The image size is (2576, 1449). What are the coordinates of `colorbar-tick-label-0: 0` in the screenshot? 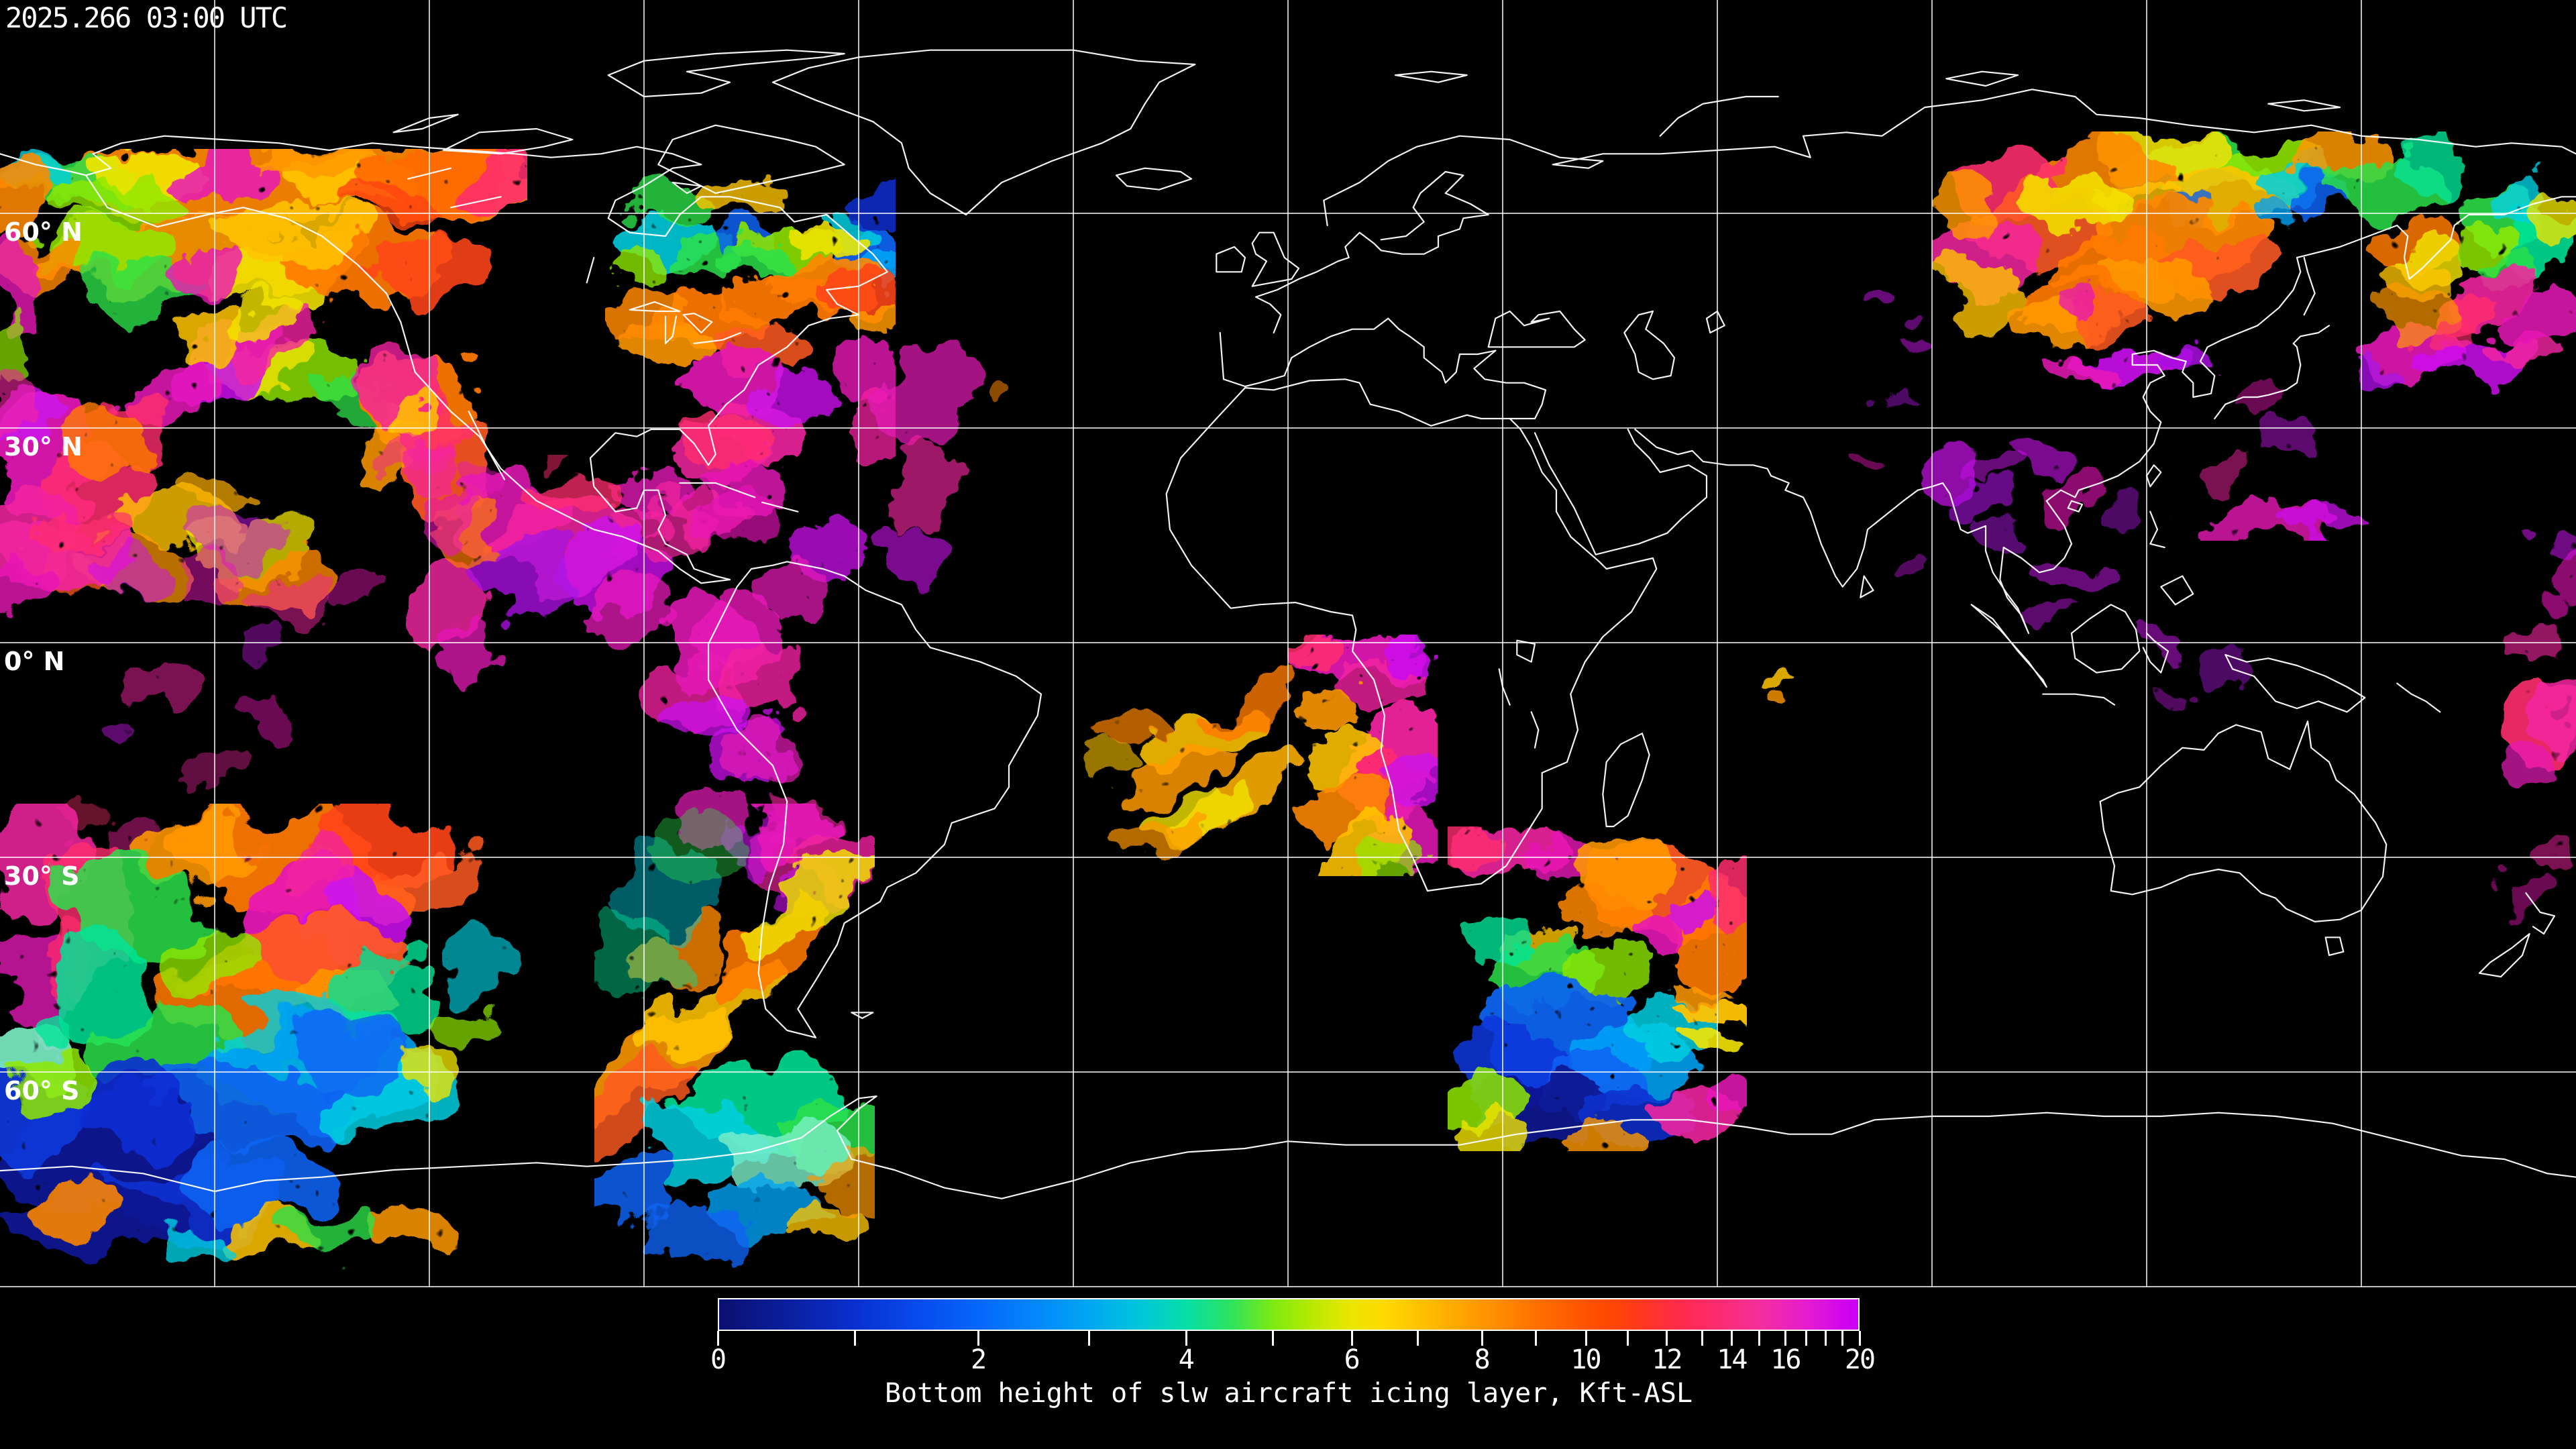 It's located at (718, 1359).